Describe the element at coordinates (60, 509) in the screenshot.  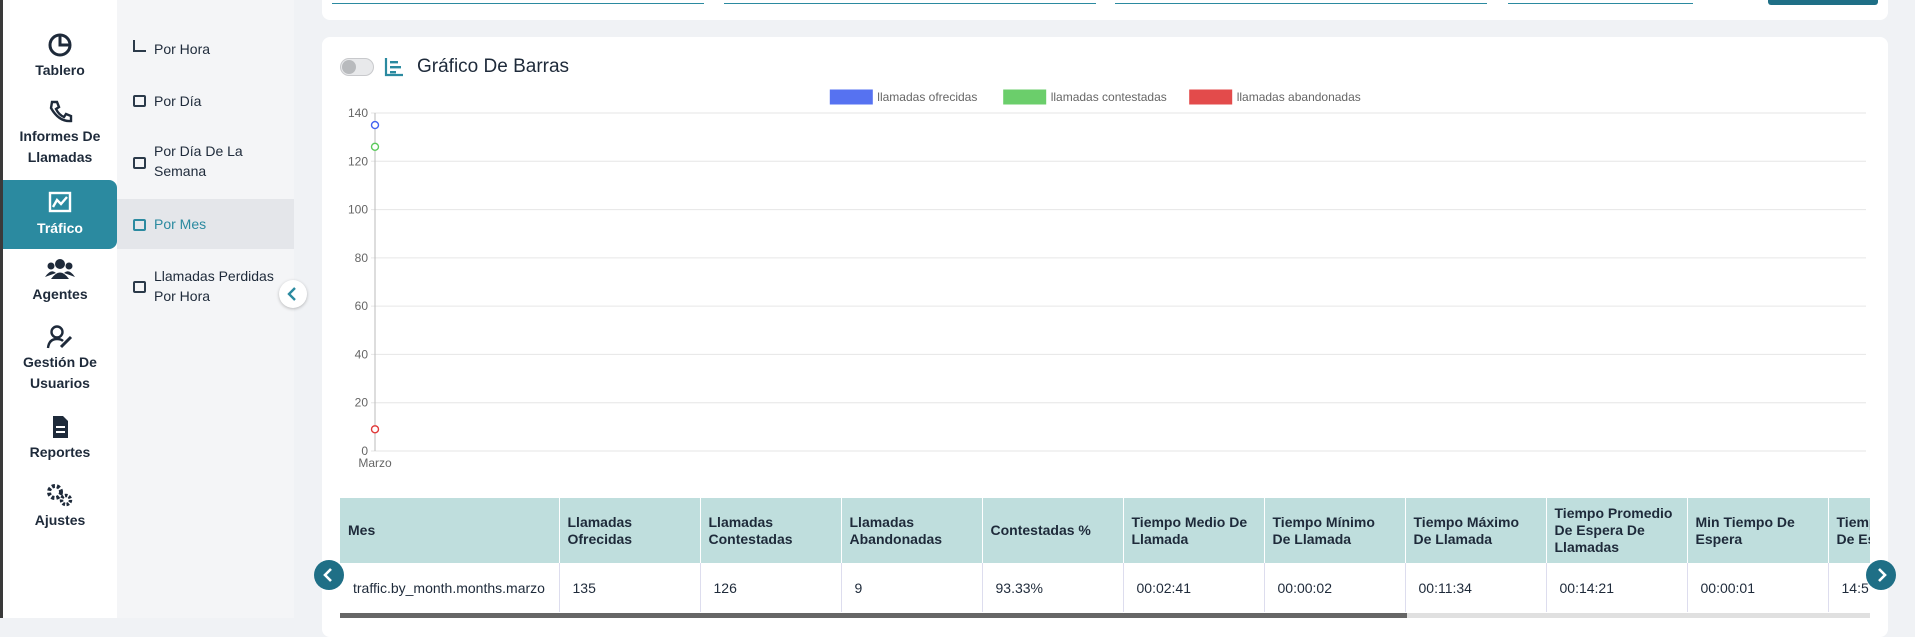
I see `nav-item: Ajustes` at that location.